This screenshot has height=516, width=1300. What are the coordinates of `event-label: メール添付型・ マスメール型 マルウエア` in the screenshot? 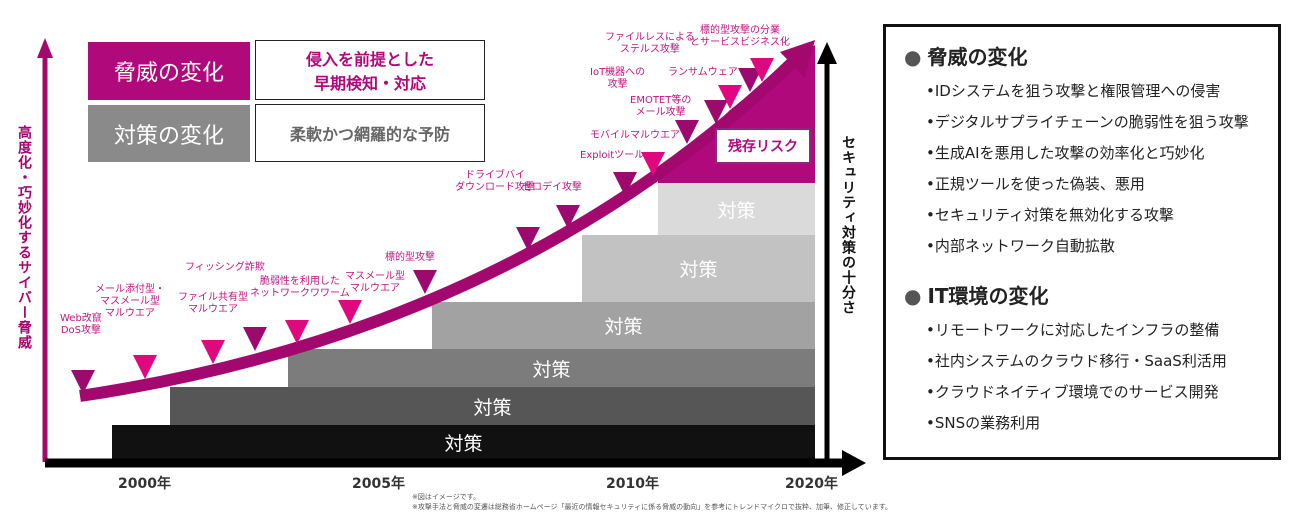 It's located at (130, 302).